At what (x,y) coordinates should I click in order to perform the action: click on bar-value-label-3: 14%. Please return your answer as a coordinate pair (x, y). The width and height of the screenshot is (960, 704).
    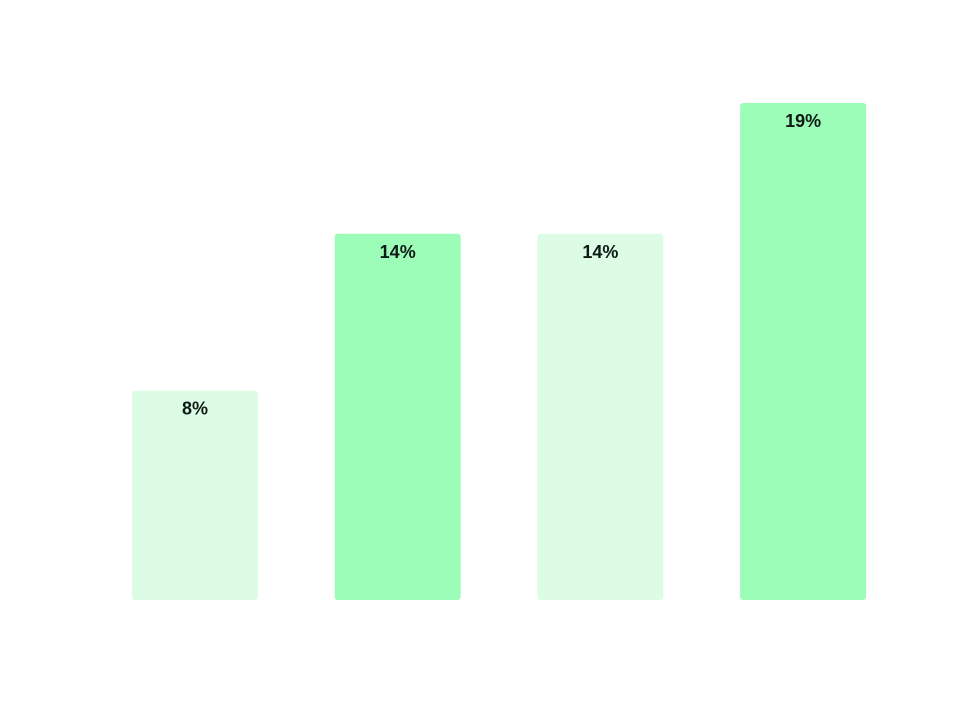
    Looking at the image, I should click on (600, 252).